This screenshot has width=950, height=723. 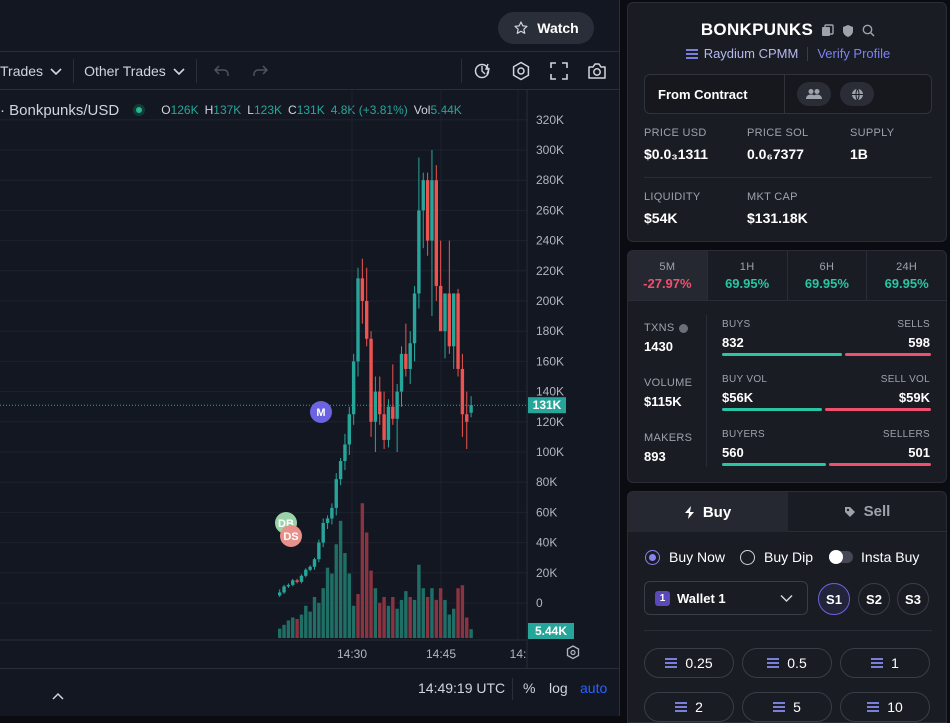 I want to click on timeframe-24h: 24H 69.95%, so click(x=906, y=275).